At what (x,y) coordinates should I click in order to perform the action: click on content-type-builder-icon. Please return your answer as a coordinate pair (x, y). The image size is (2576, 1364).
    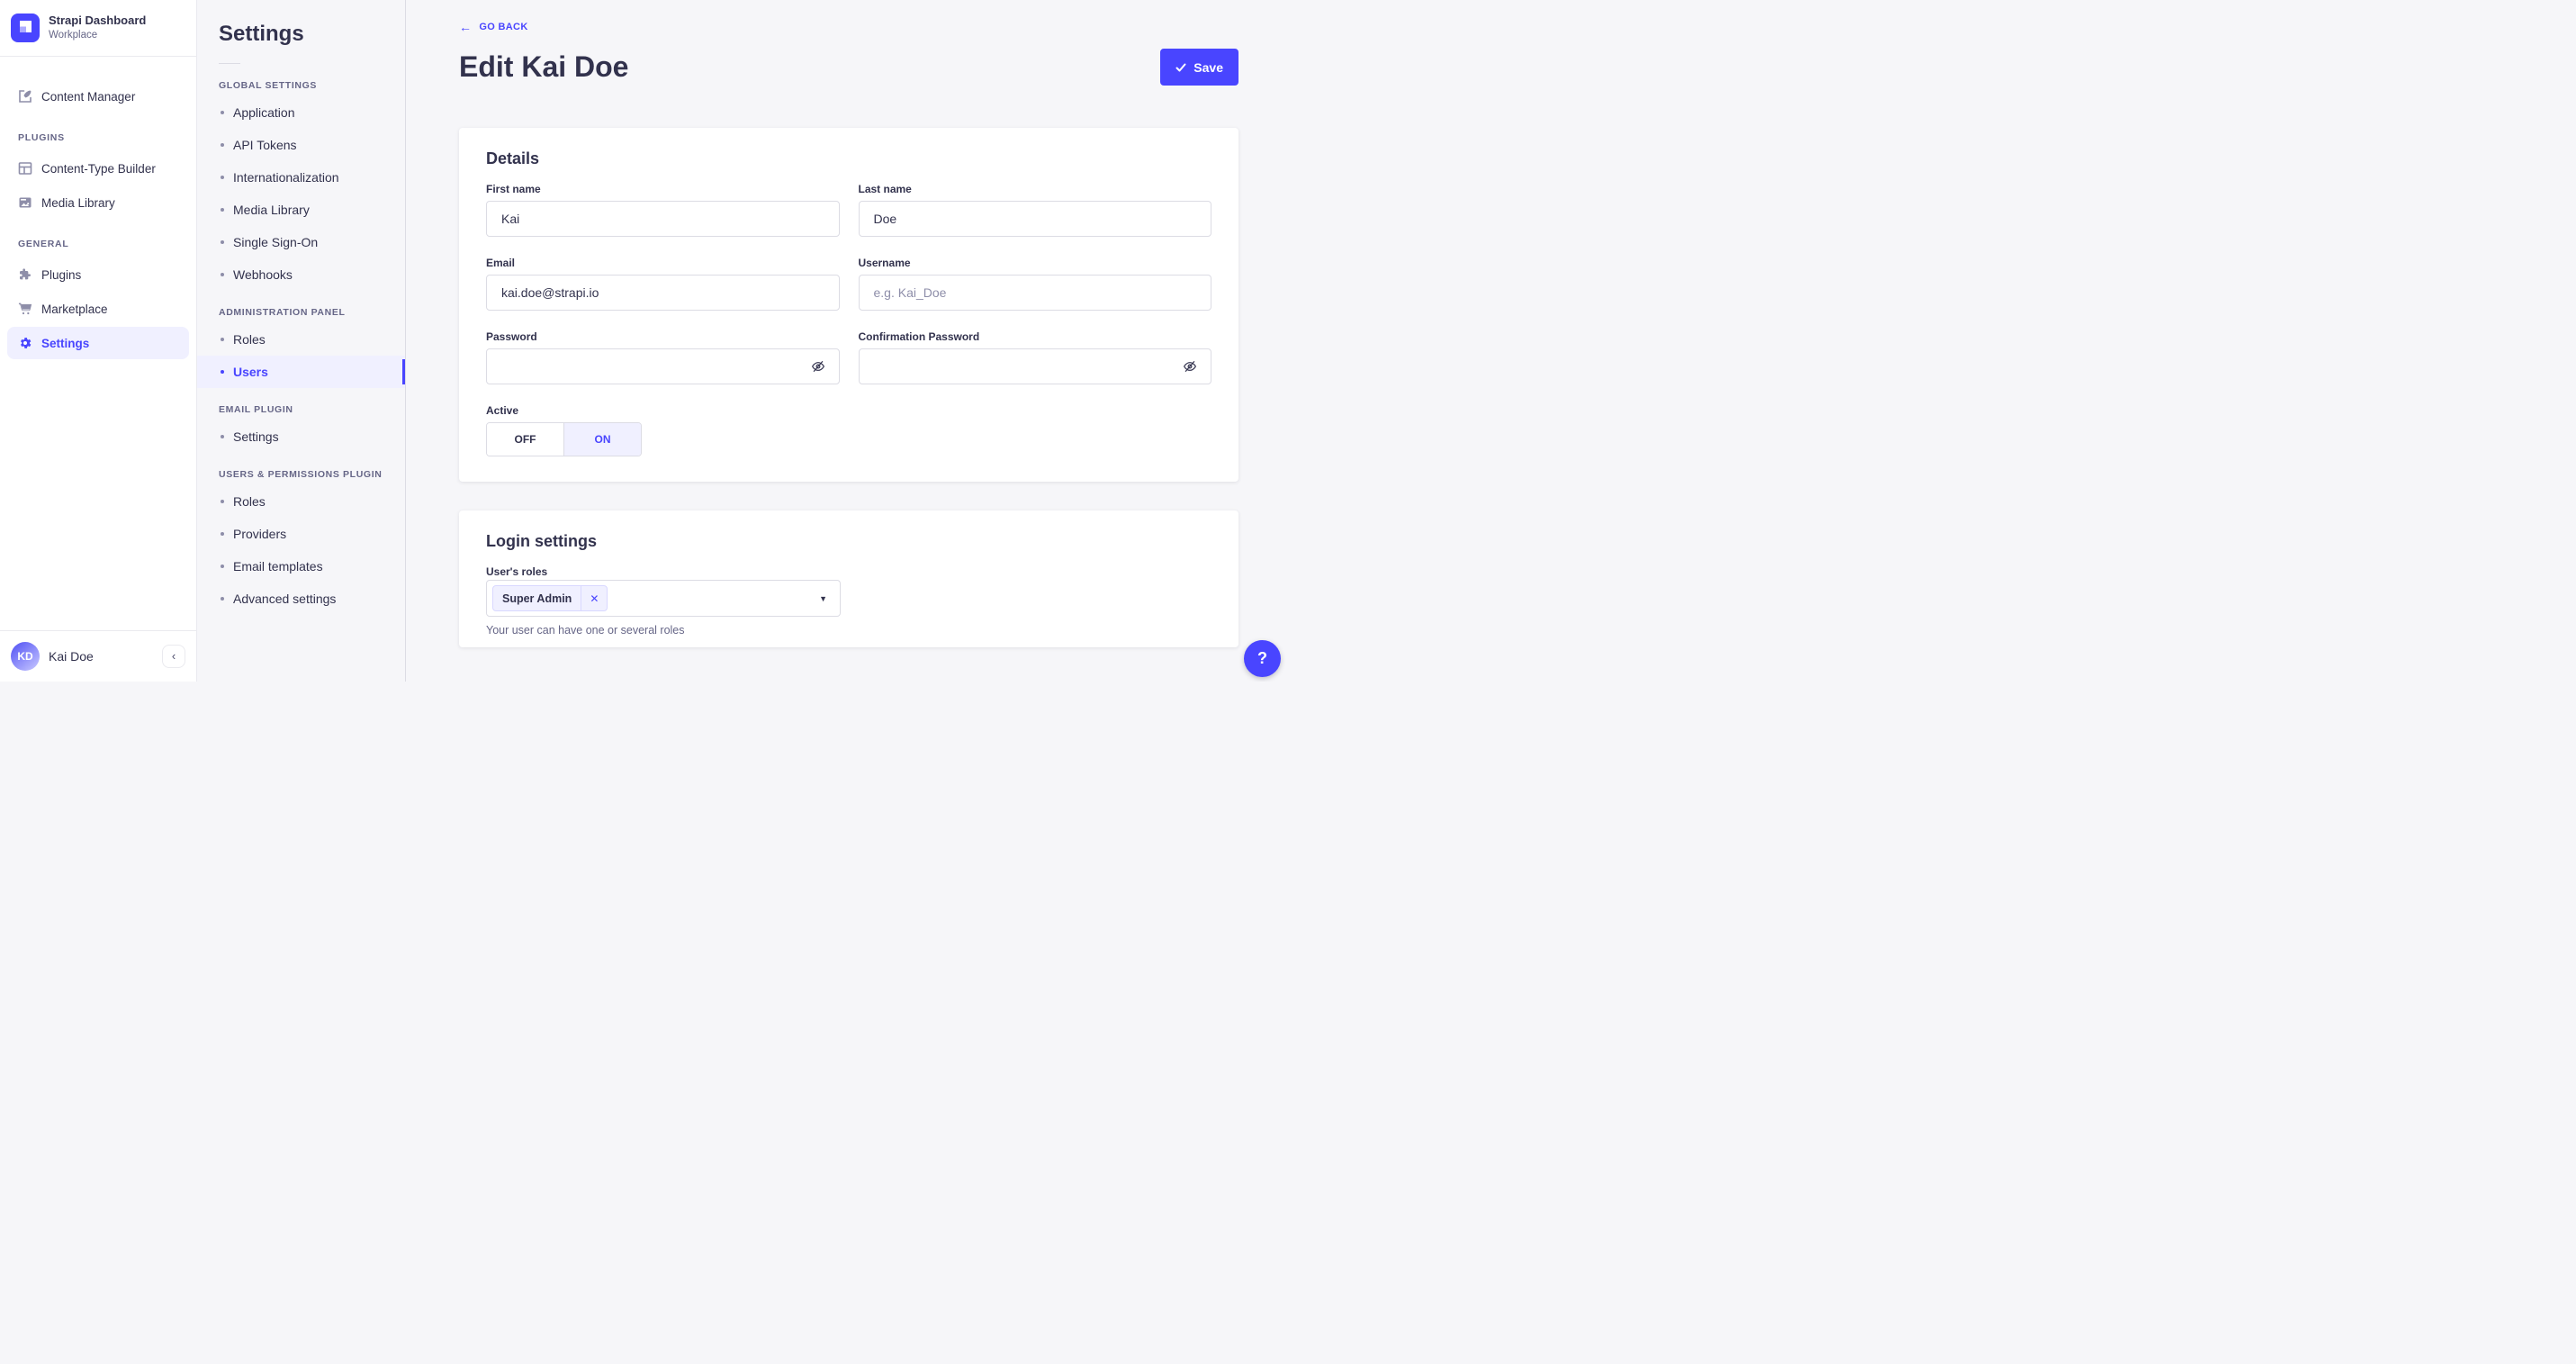
    Looking at the image, I should click on (25, 168).